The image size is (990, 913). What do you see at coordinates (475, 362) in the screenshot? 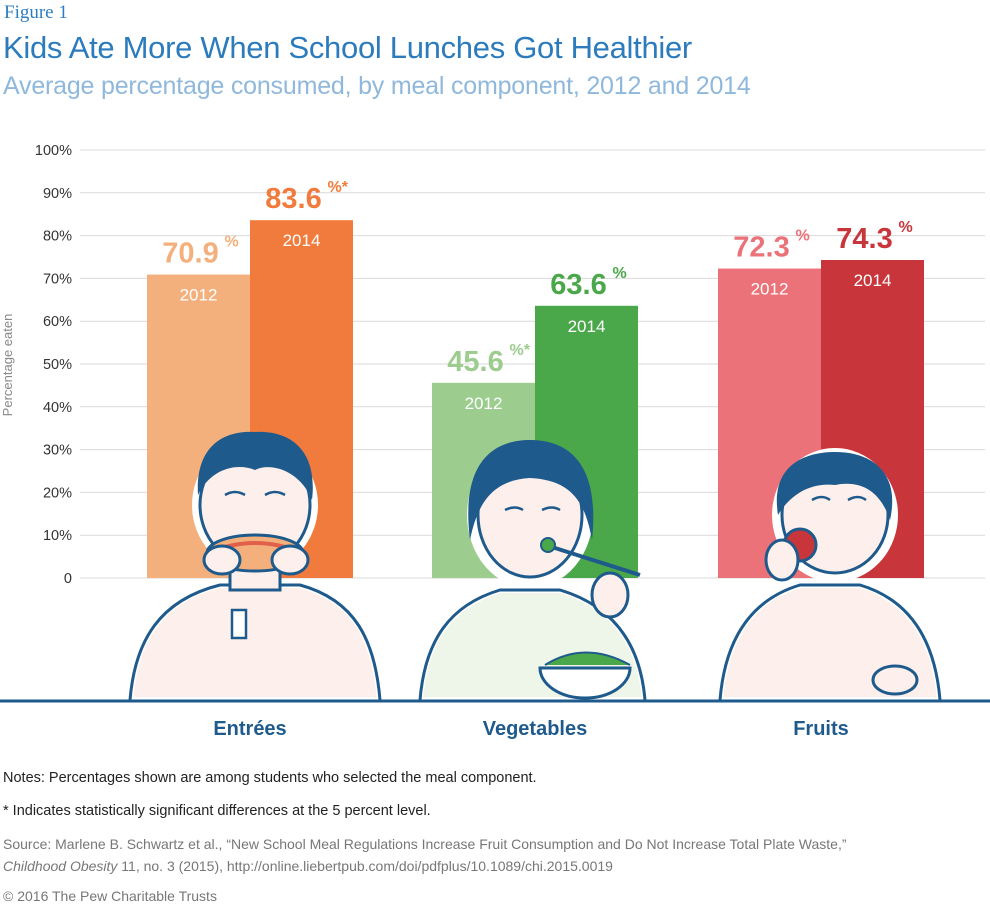
I see `value-label: 45.6` at bounding box center [475, 362].